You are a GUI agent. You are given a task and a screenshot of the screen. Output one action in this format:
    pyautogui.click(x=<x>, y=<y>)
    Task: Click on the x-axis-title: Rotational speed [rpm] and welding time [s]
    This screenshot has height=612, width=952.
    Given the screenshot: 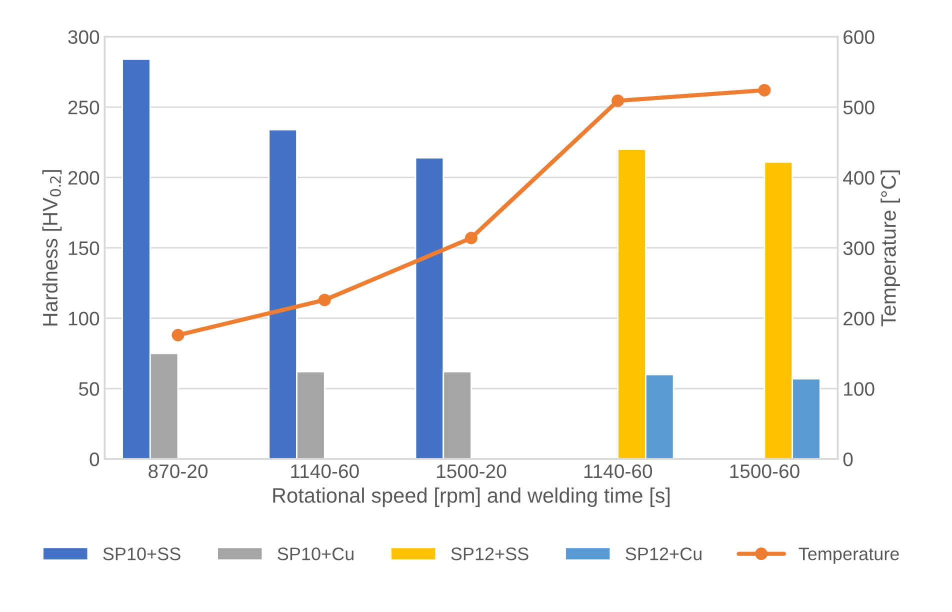 What is the action you would take?
    pyautogui.click(x=471, y=497)
    